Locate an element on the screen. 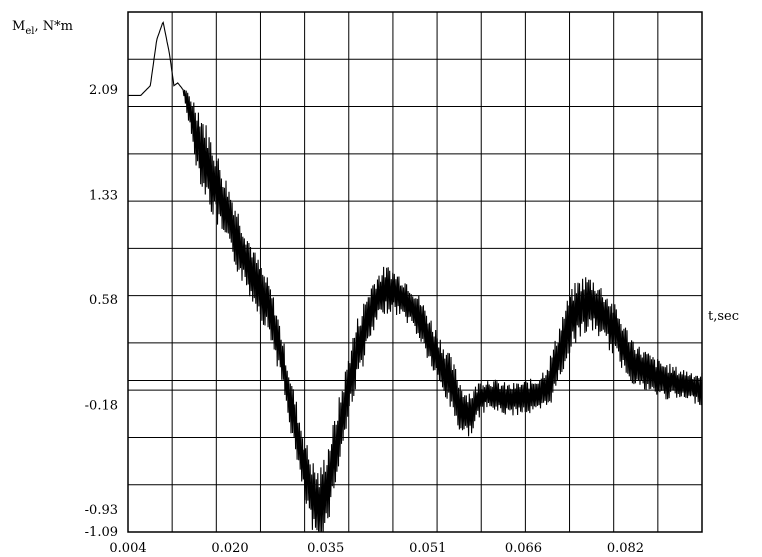 The height and width of the screenshot is (557, 762). y-tick-labels: 2.09 1.33 0.58 -0.18 -0.93 -1.09 is located at coordinates (101, 311).